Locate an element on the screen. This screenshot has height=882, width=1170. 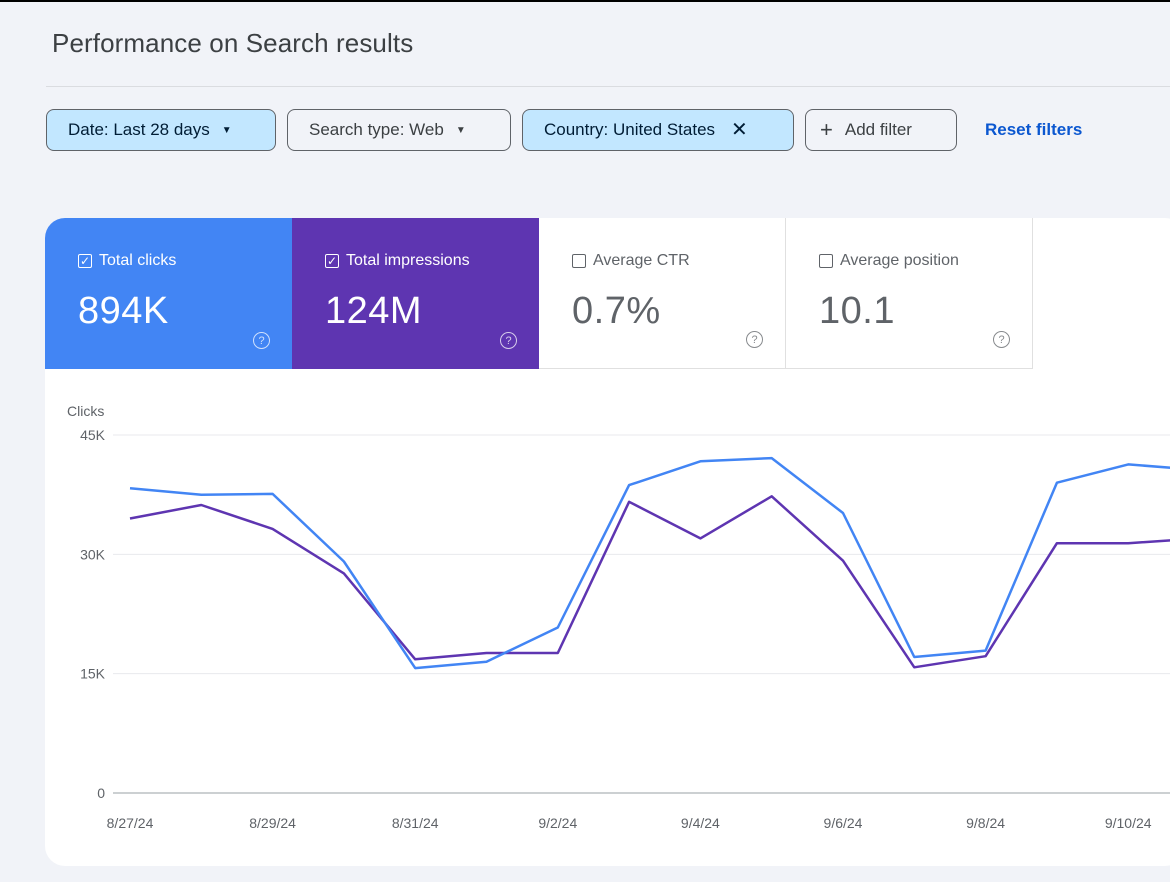
metric-value: 124M is located at coordinates (374, 311).